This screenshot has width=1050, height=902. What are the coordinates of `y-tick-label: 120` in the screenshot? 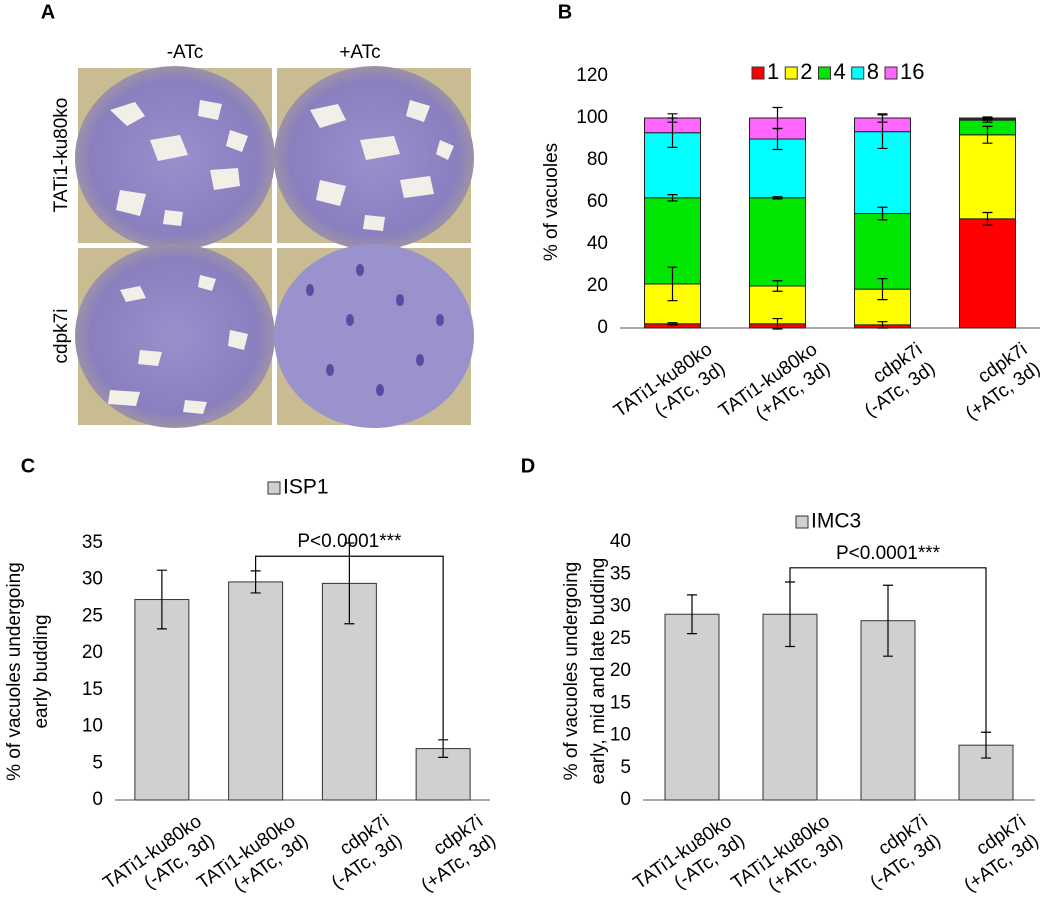 It's located at (592, 75).